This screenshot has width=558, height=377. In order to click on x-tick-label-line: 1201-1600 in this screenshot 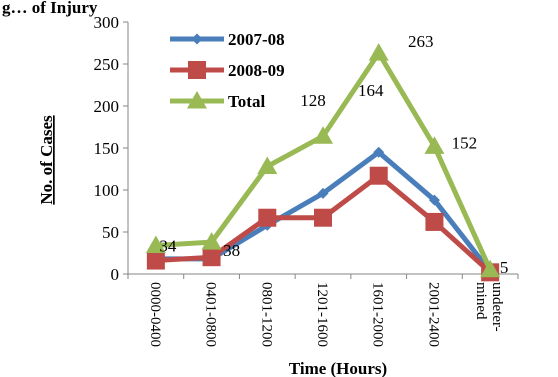, I will do `click(322, 314)`.